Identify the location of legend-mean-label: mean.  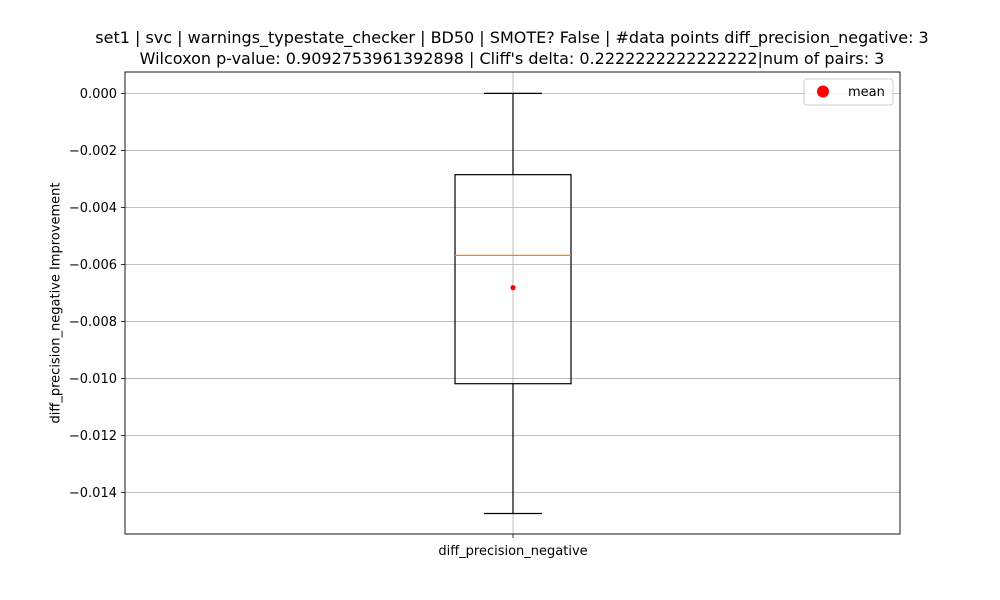
(866, 92).